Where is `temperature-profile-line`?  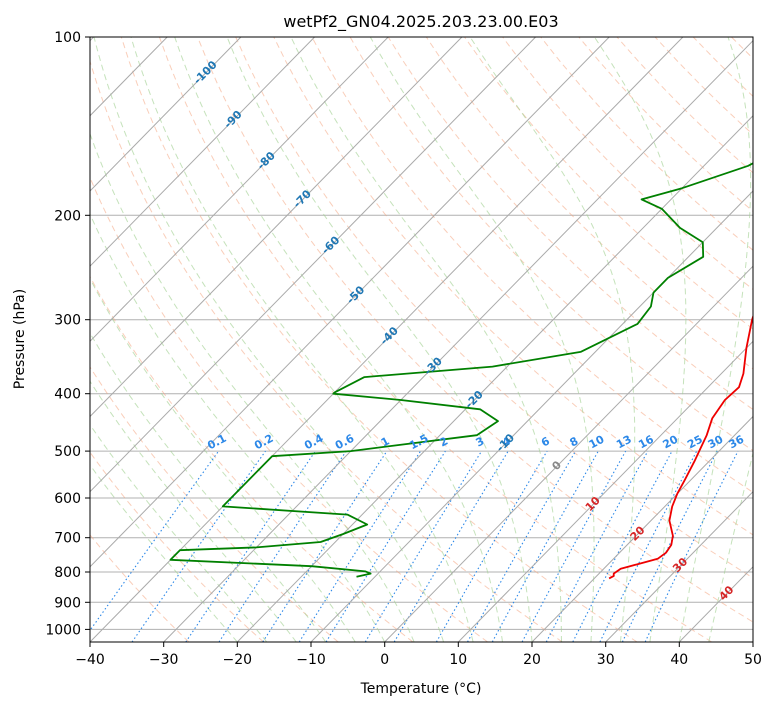
temperature-profile-line is located at coordinates (680, 446).